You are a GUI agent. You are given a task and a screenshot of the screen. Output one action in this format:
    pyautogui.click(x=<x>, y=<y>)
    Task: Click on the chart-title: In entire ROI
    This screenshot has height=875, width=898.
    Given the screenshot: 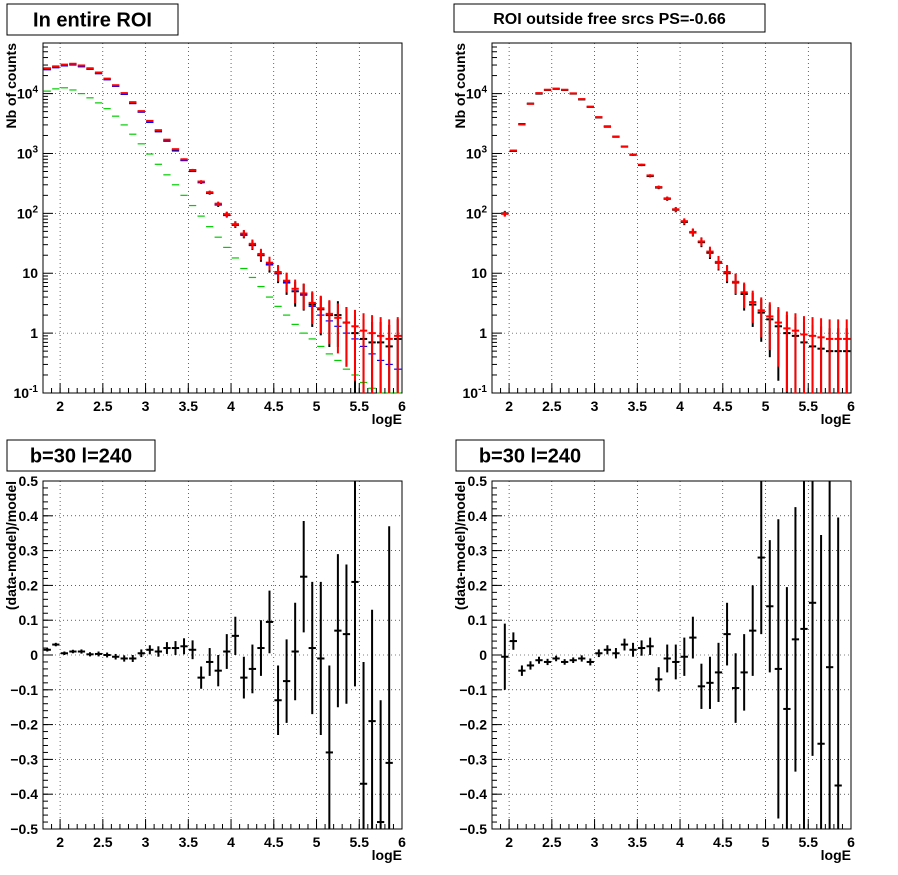 What is the action you would take?
    pyautogui.click(x=92, y=21)
    